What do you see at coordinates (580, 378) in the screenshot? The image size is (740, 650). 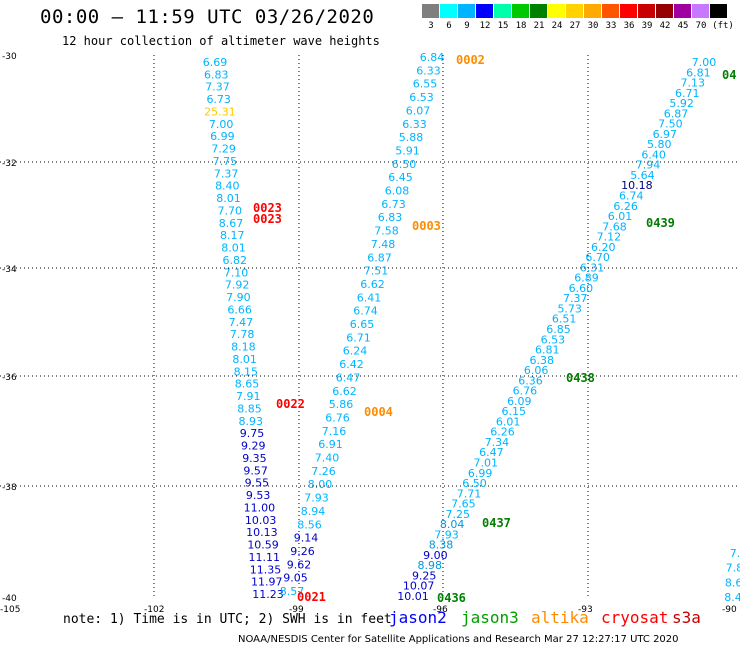 I see `pass-time-label: 0438` at bounding box center [580, 378].